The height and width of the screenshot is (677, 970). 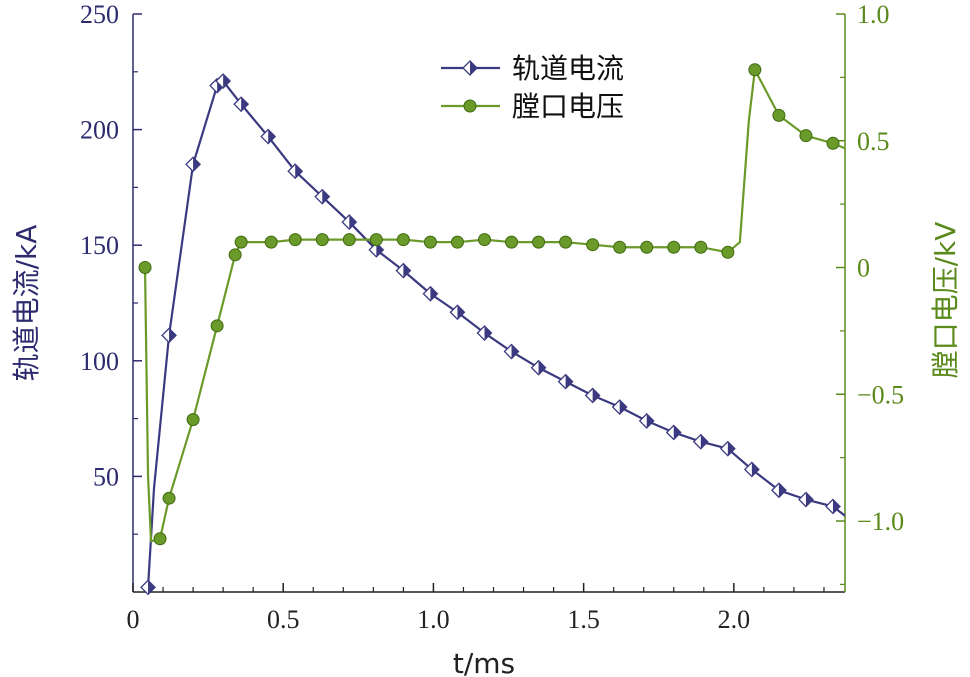 I want to click on legend-label: 膛口电压, so click(x=568, y=106).